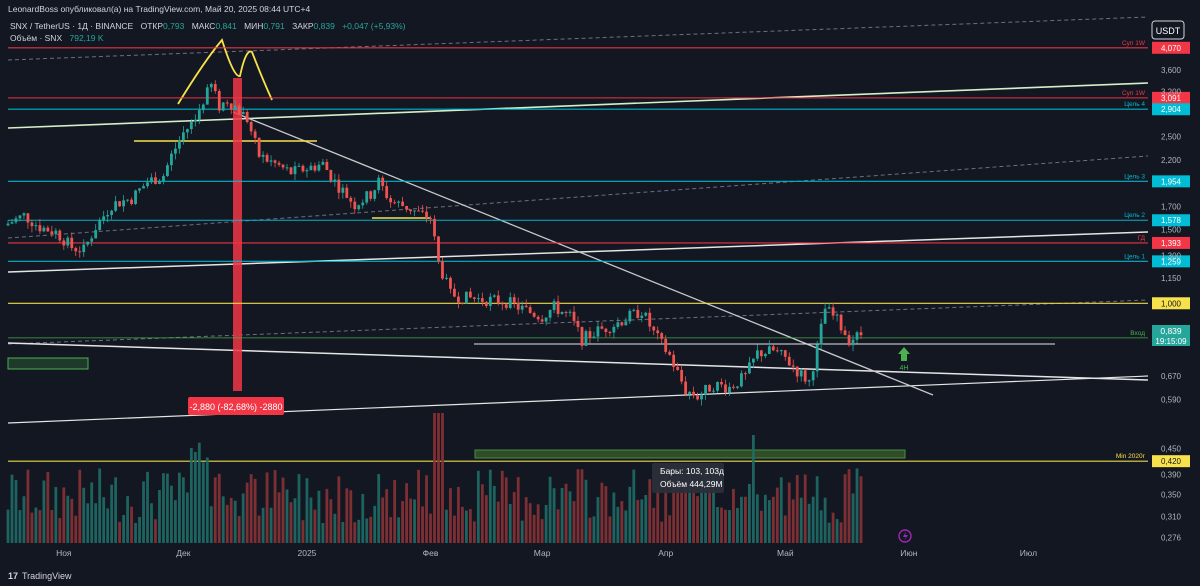 This screenshot has width=1200, height=586. What do you see at coordinates (1131, 456) in the screenshot?
I see `level-label: Min 2020г` at bounding box center [1131, 456].